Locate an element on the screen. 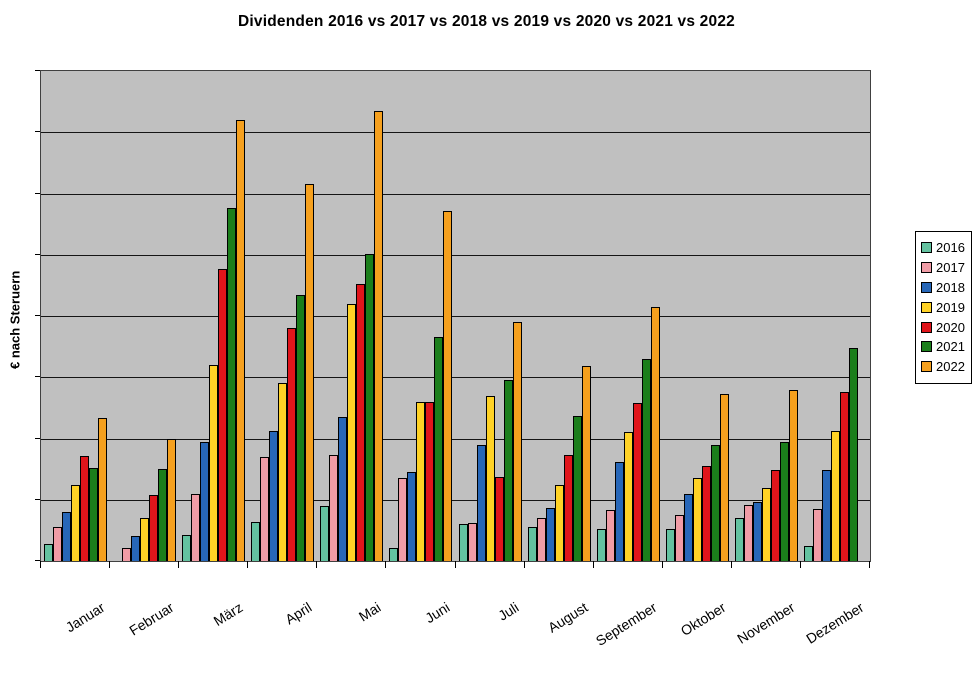 This screenshot has width=973, height=673. bar-2020-November is located at coordinates (775, 515).